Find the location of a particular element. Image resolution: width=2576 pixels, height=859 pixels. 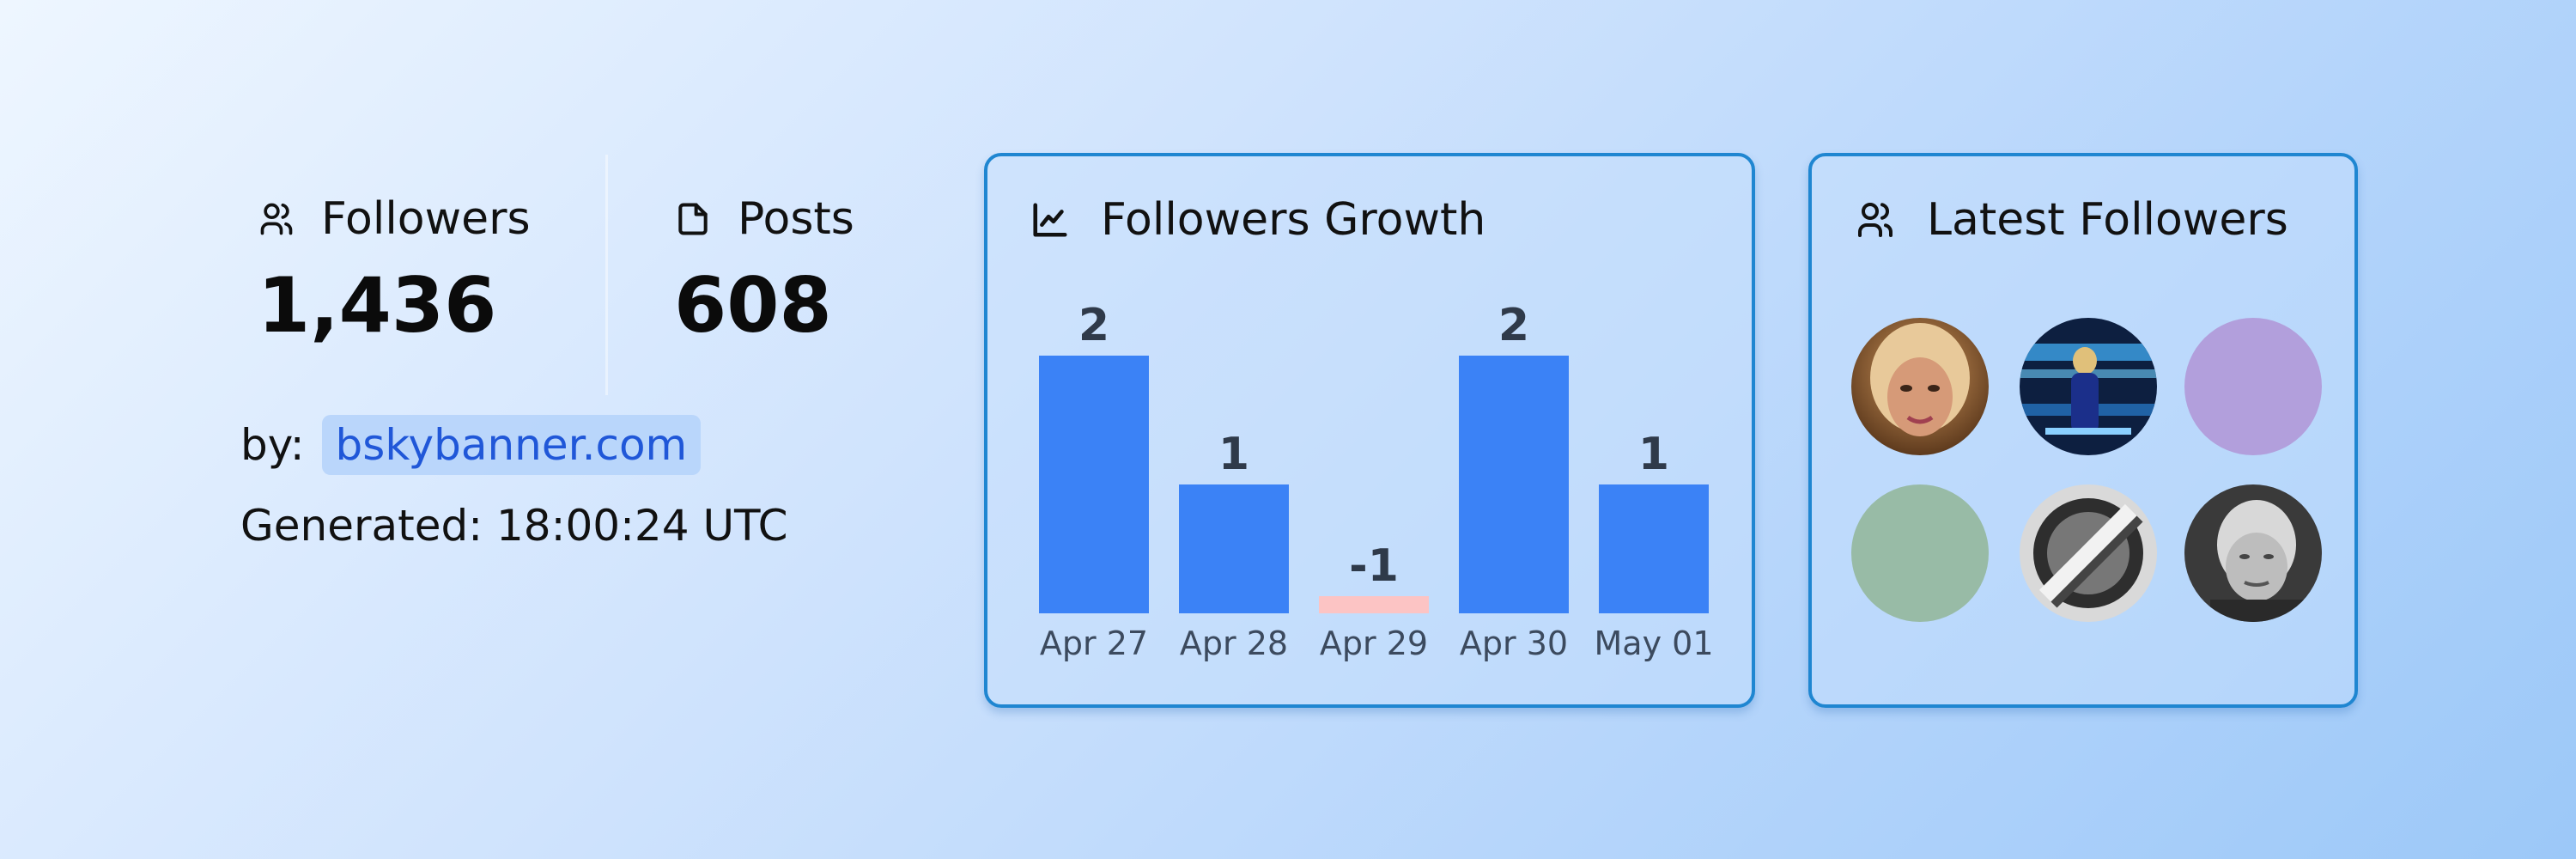

x-tick-label: Apr 29 is located at coordinates (1374, 643).